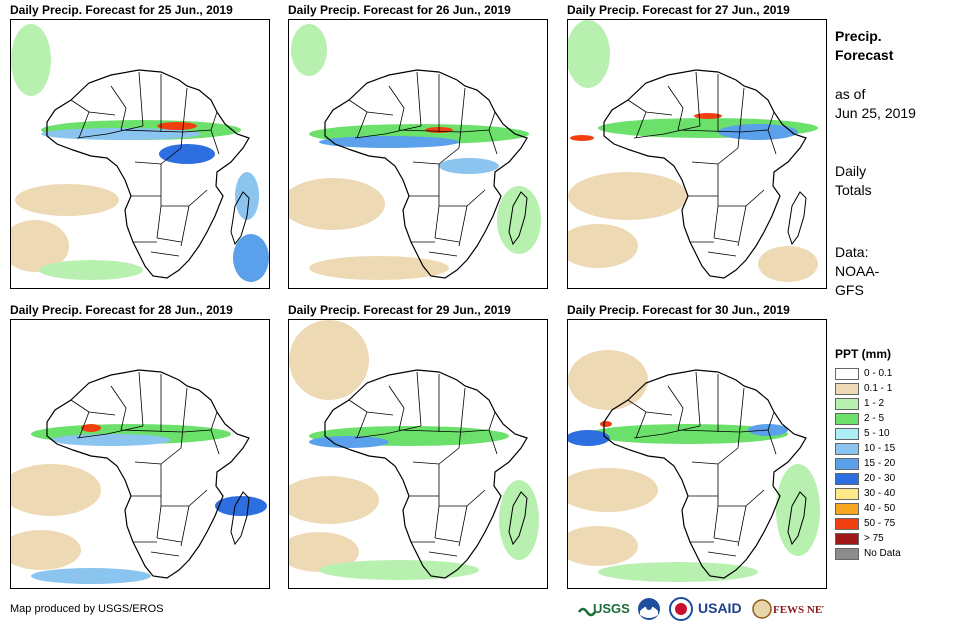 Image resolution: width=967 pixels, height=627 pixels. Describe the element at coordinates (851, 171) in the screenshot. I see `totals-line: Daily` at that location.